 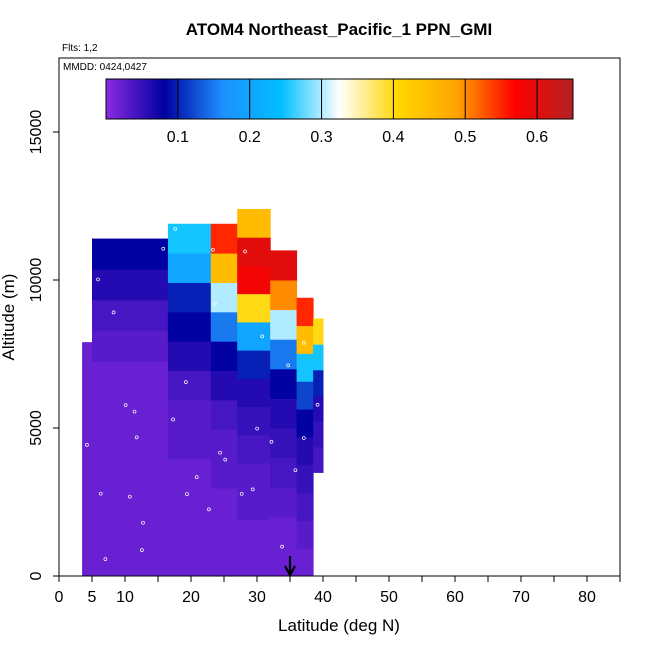 I want to click on dates-annotation: MMDD: 0424,0427, so click(x=105, y=67).